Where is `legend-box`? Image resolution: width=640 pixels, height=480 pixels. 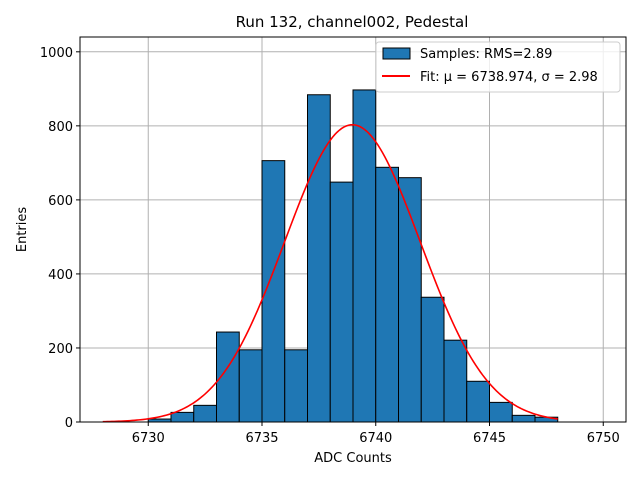
legend-box is located at coordinates (498, 67).